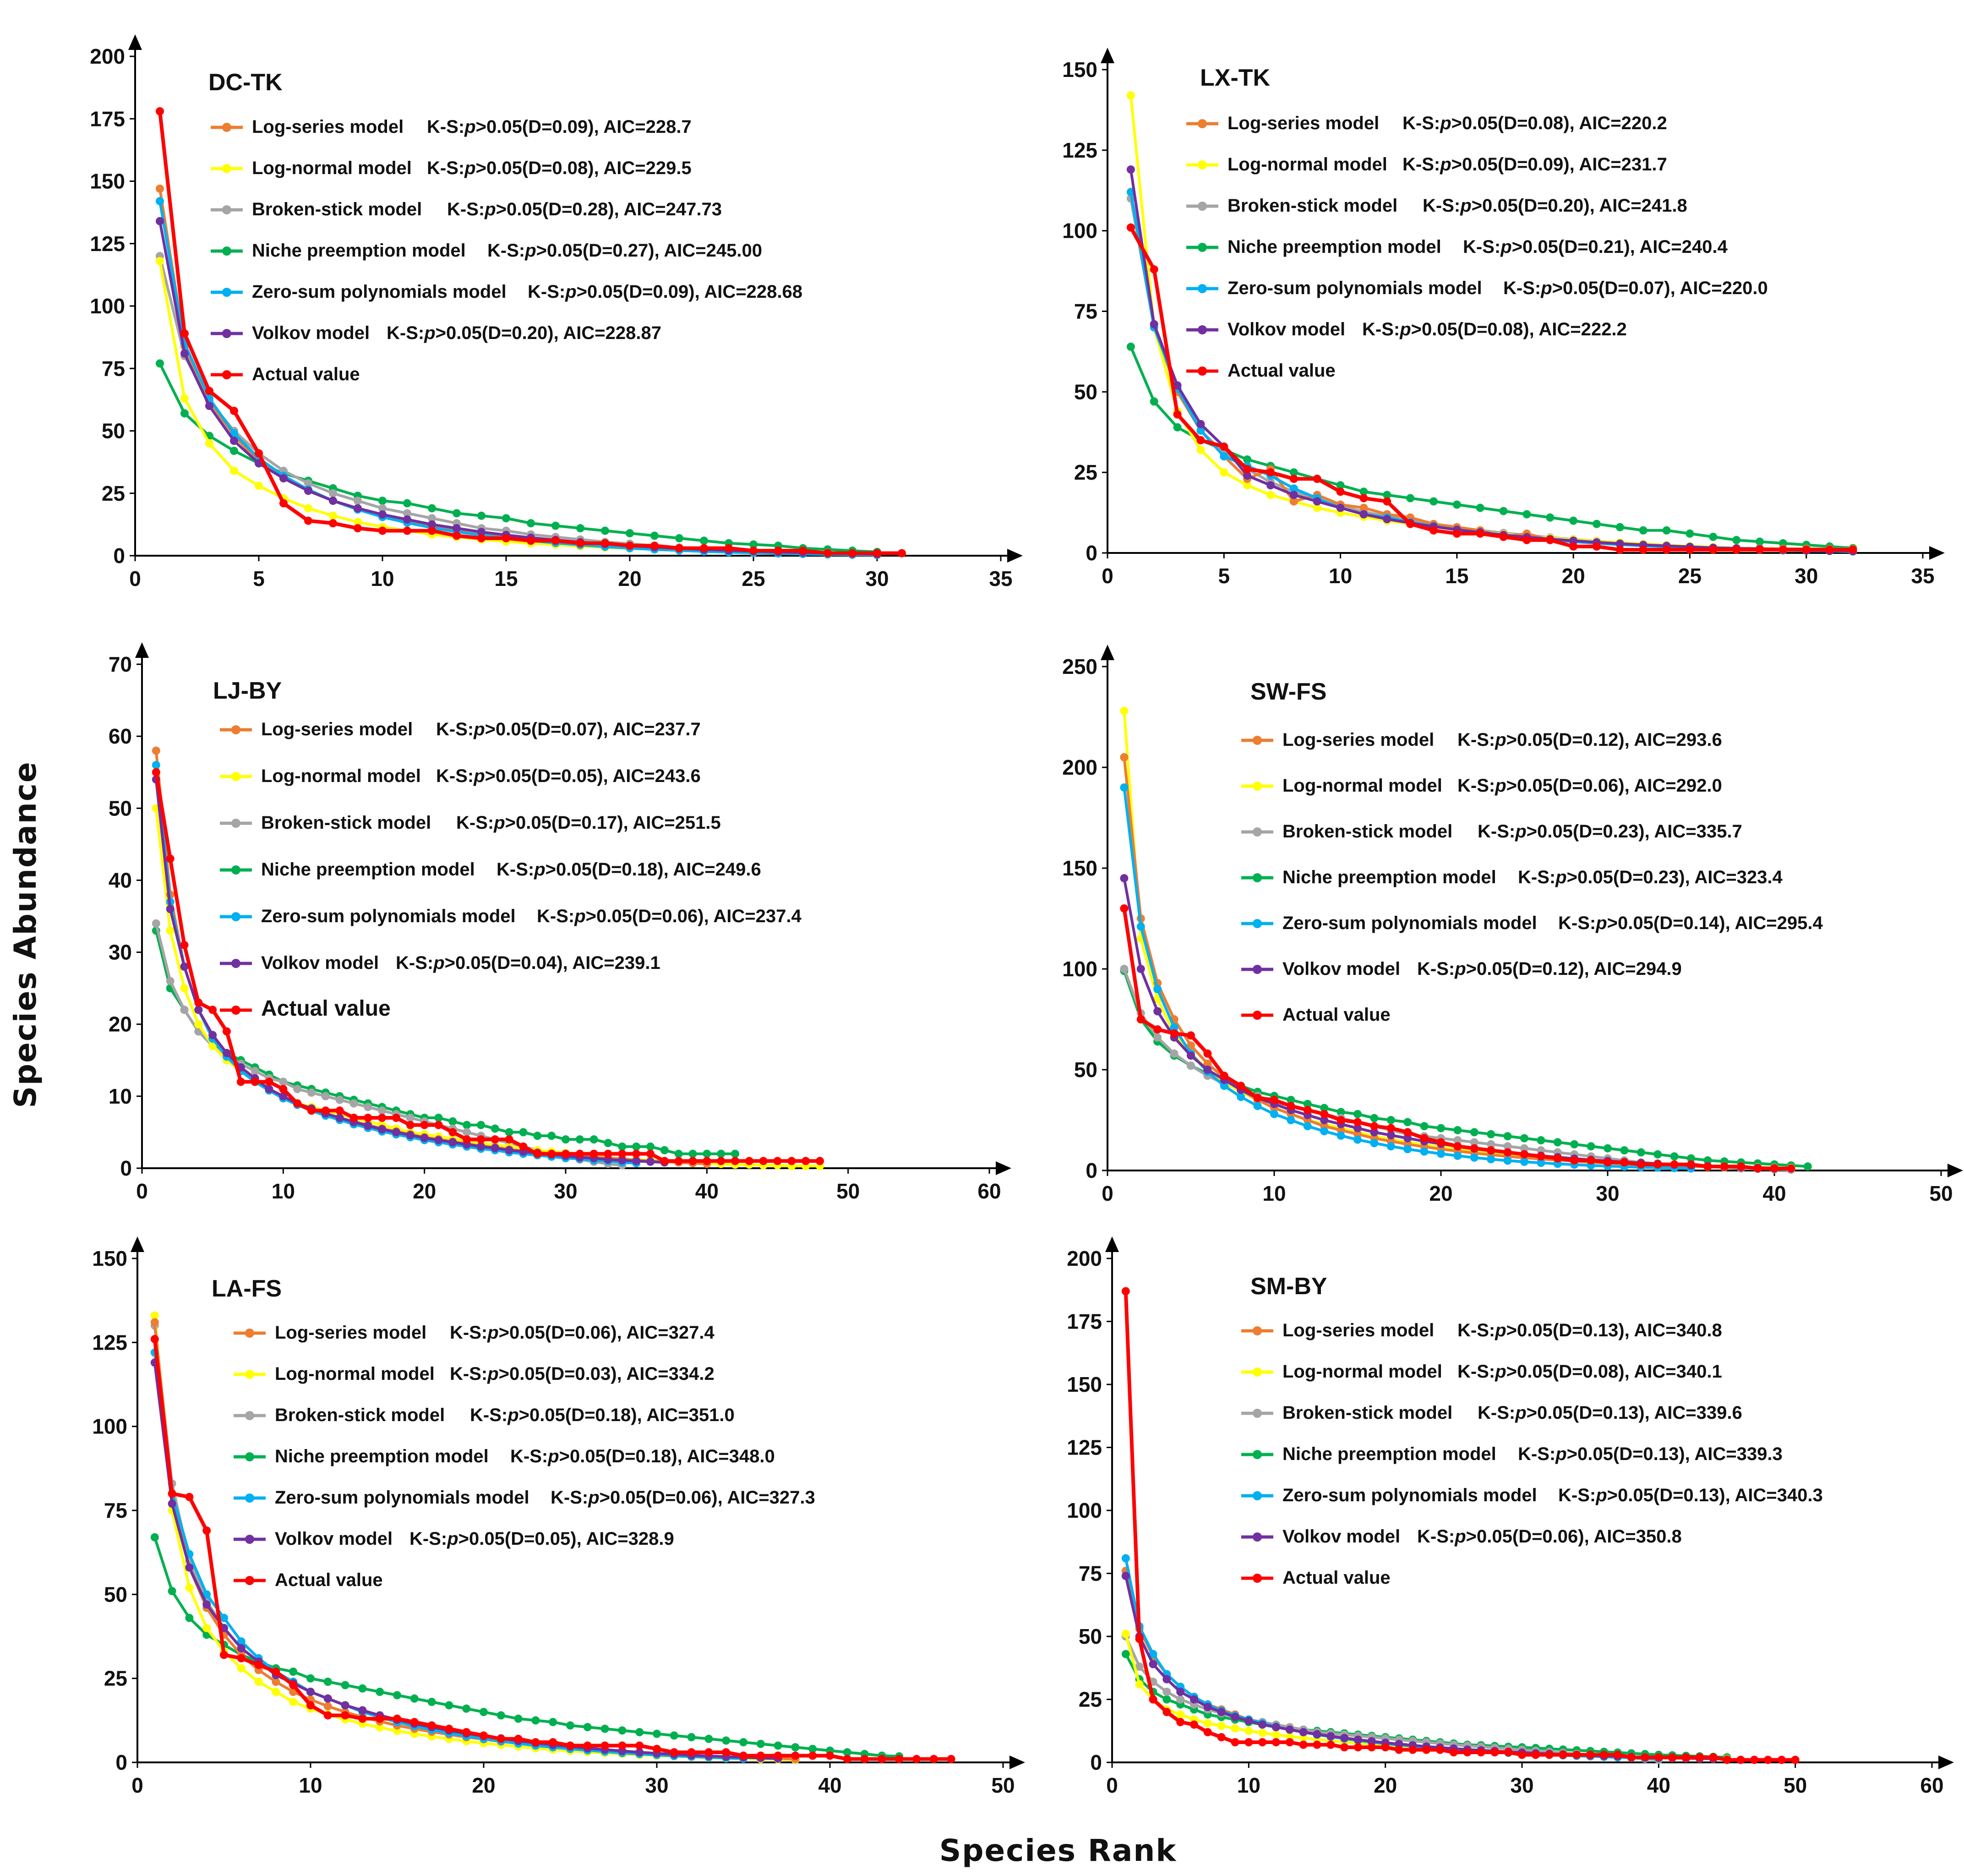  I want to click on y-tick-label: 200, so click(1079, 767).